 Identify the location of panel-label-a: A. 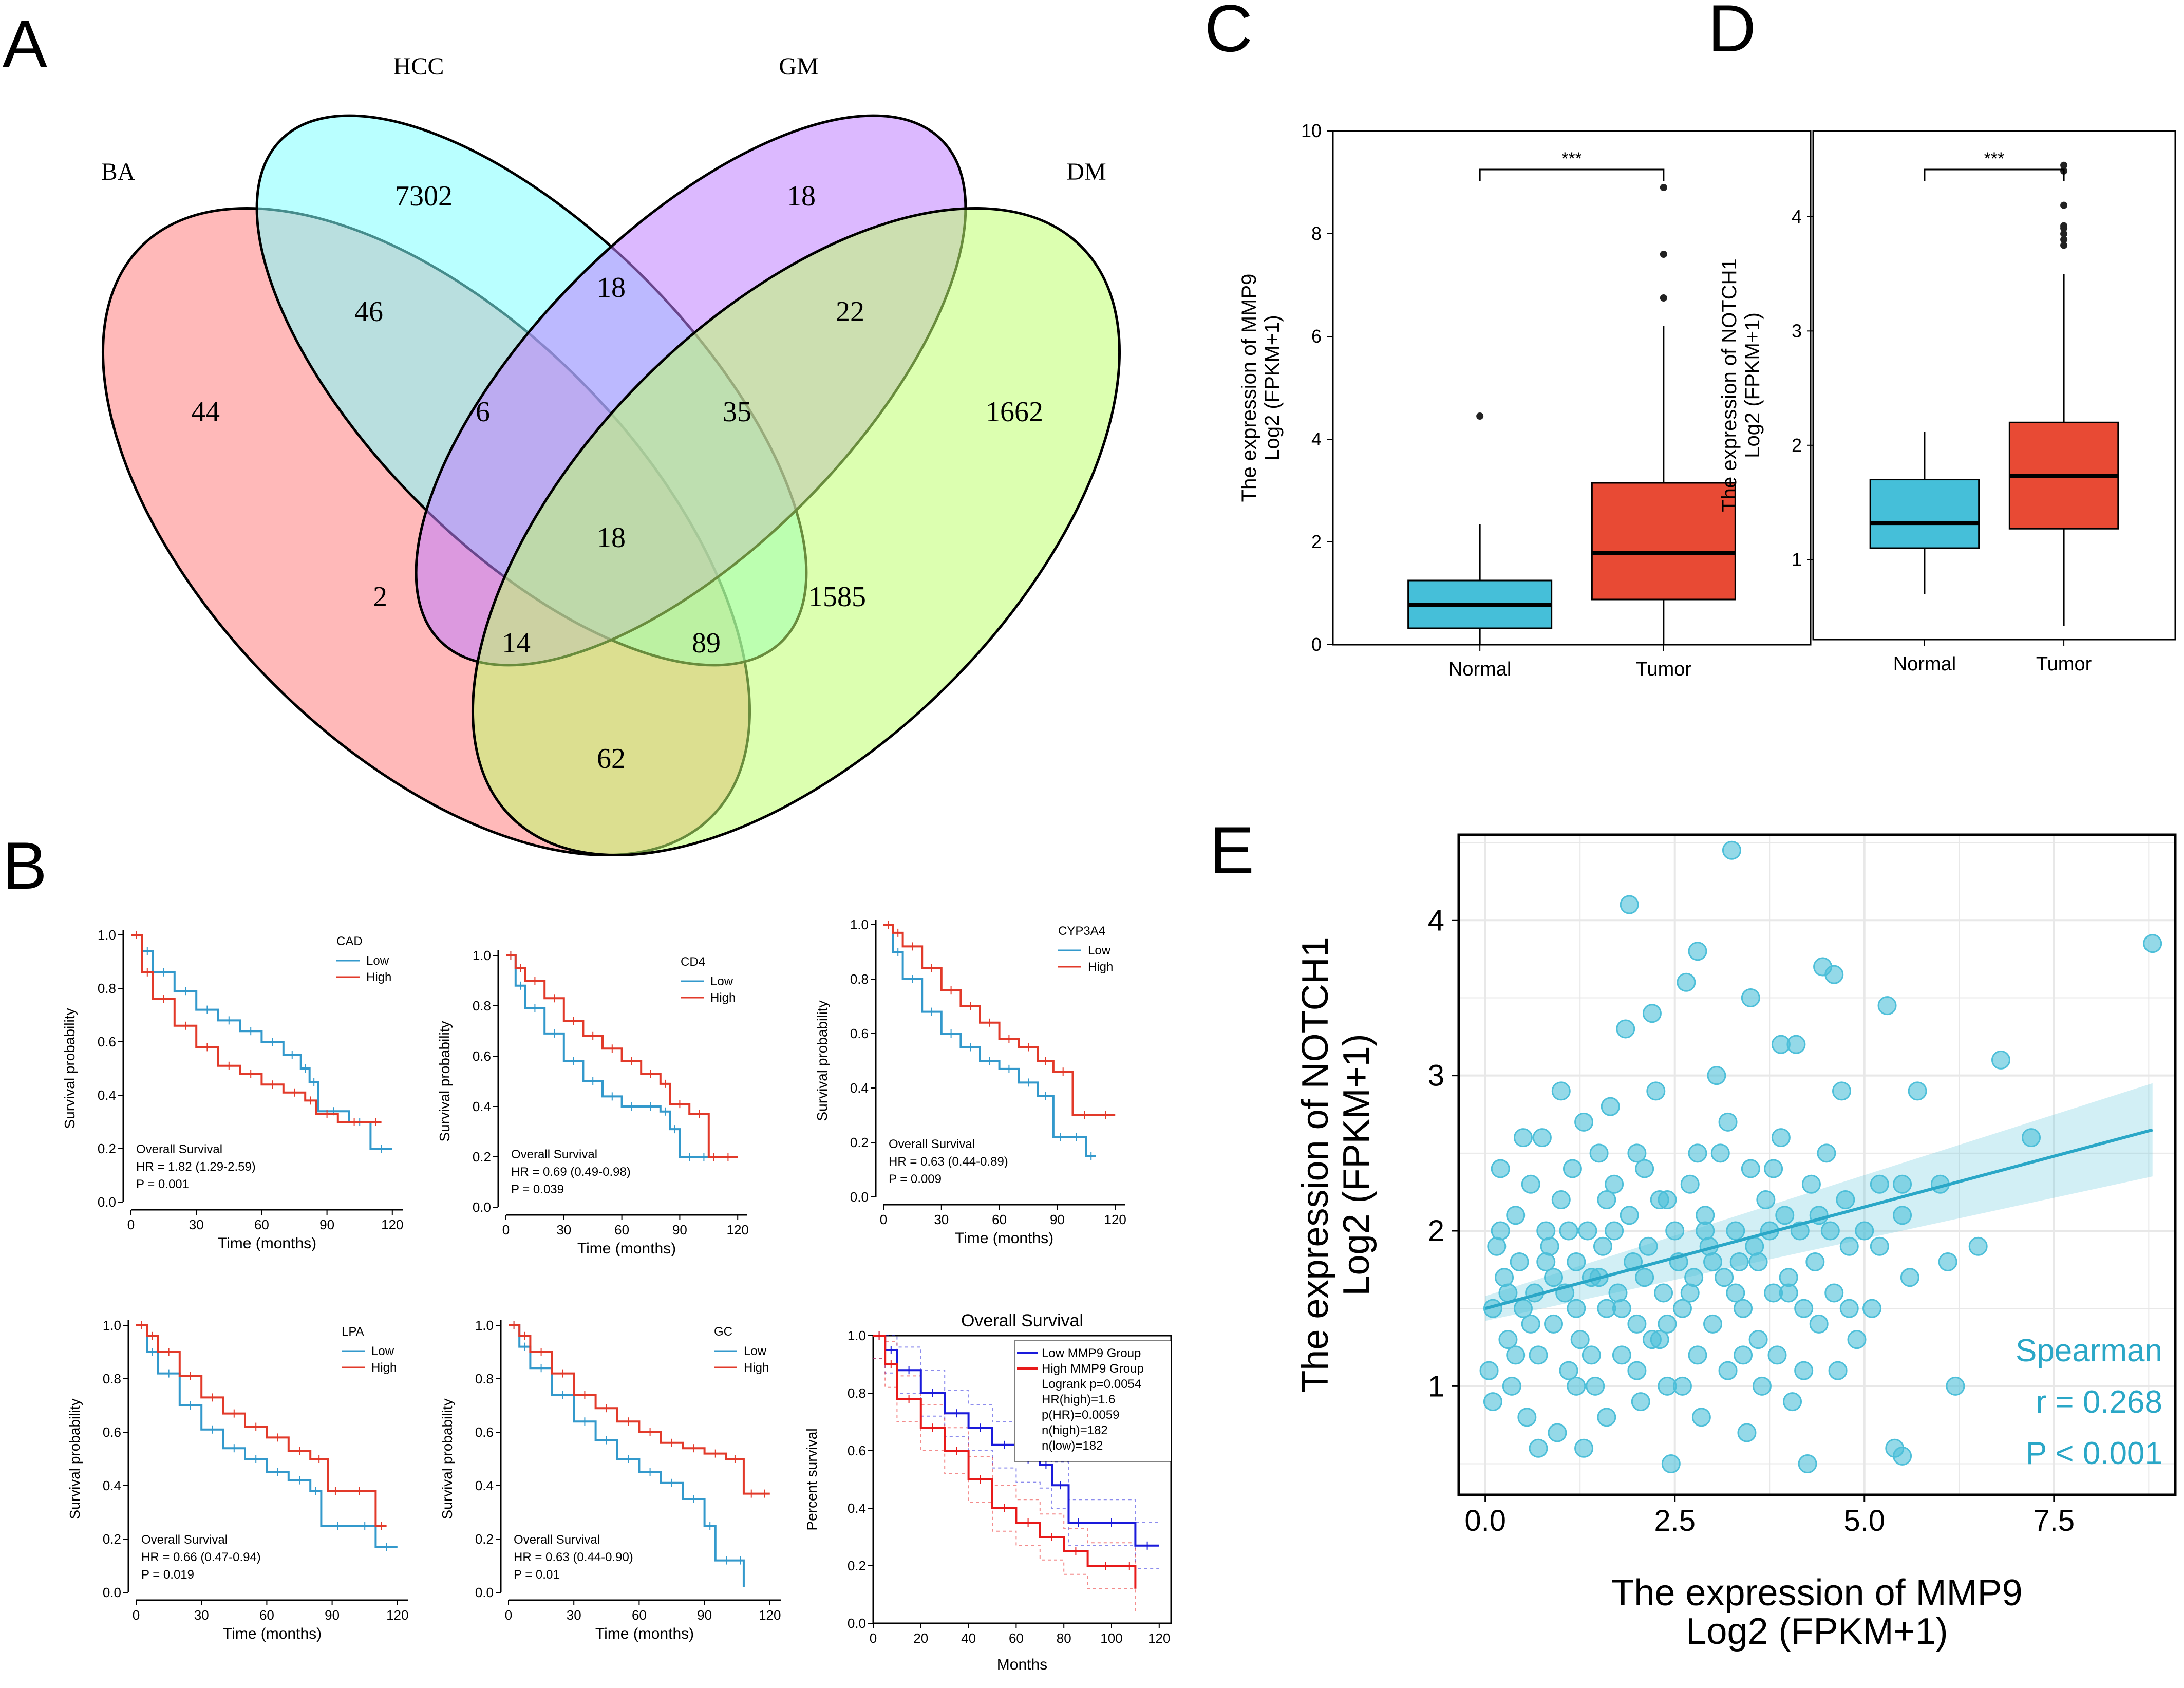
(25, 43).